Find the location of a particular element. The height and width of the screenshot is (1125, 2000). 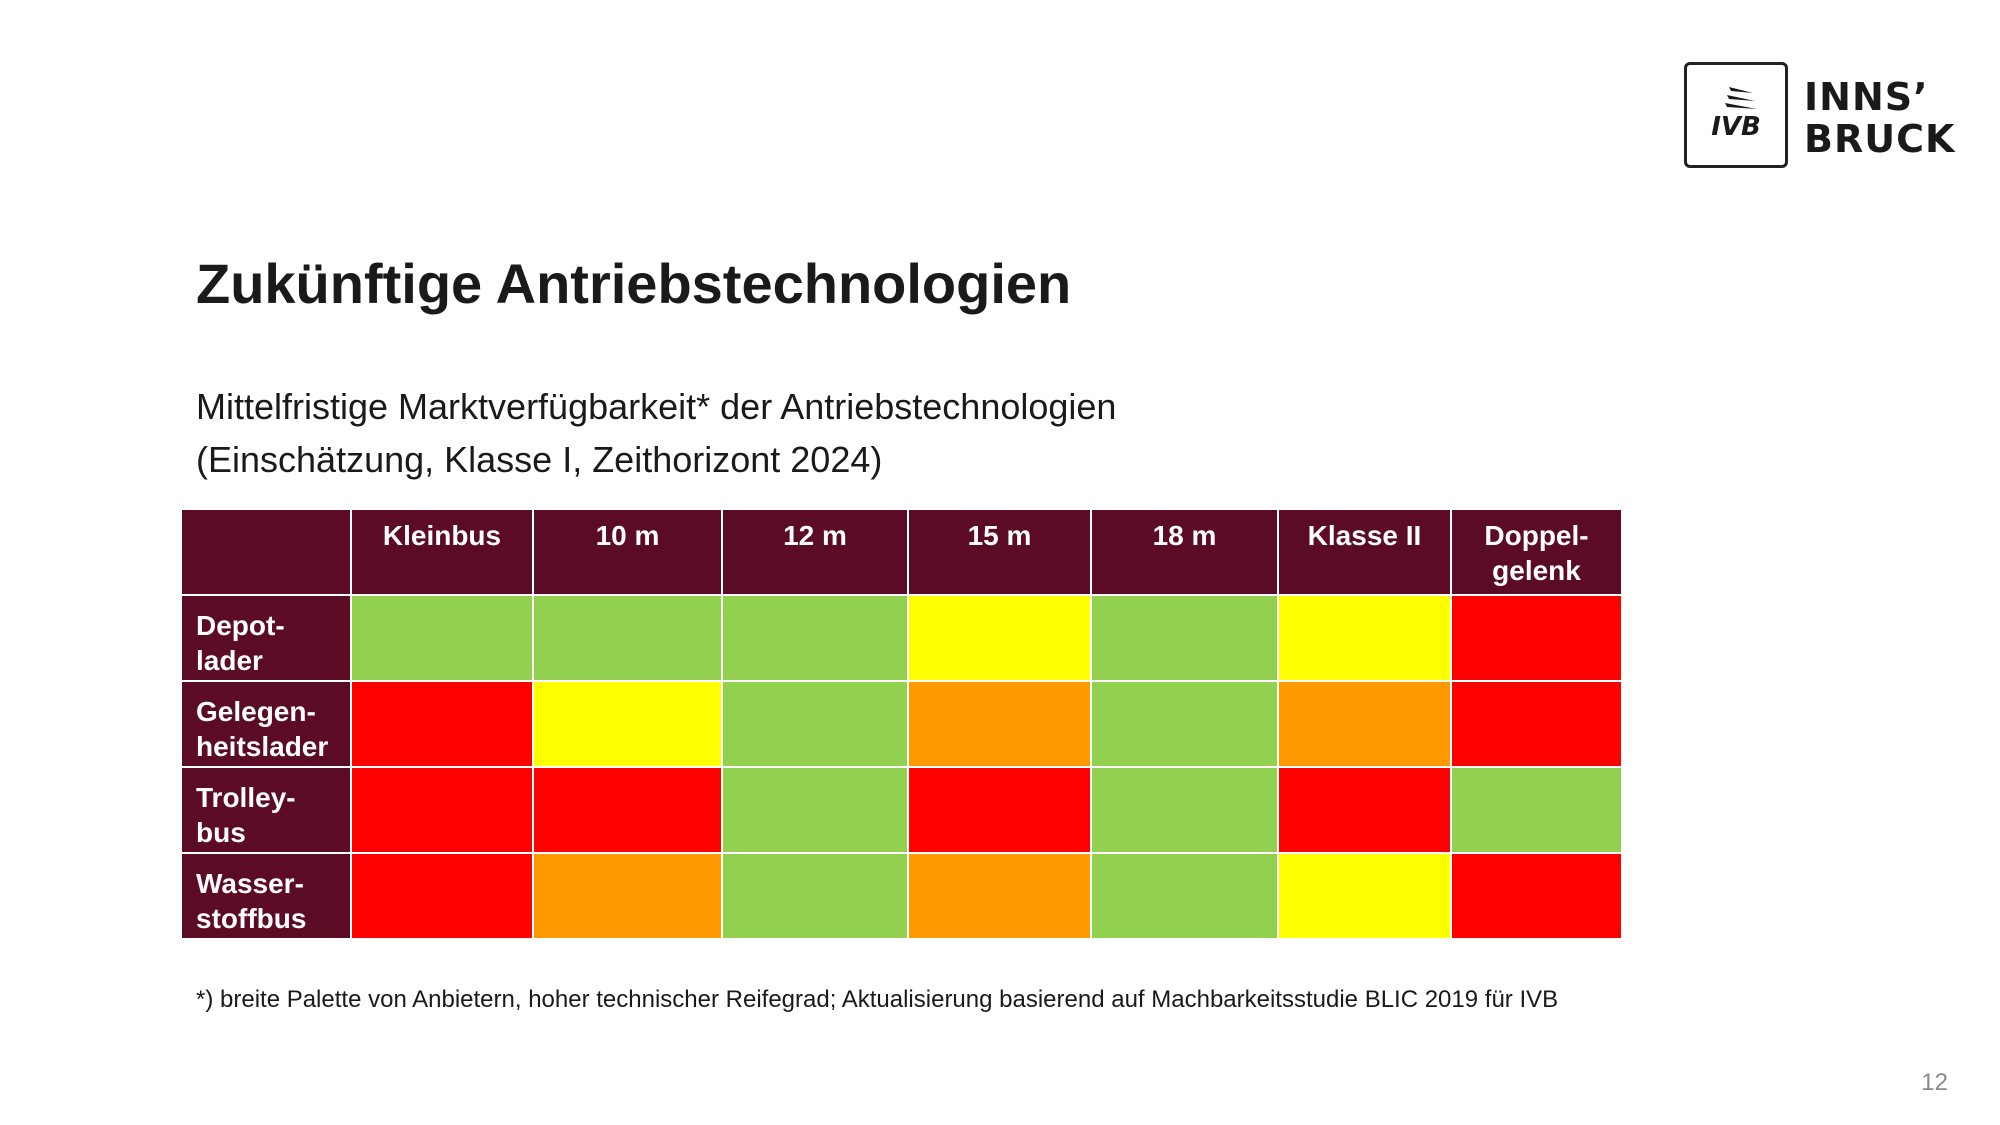

header-15m: 15 m is located at coordinates (999, 552).